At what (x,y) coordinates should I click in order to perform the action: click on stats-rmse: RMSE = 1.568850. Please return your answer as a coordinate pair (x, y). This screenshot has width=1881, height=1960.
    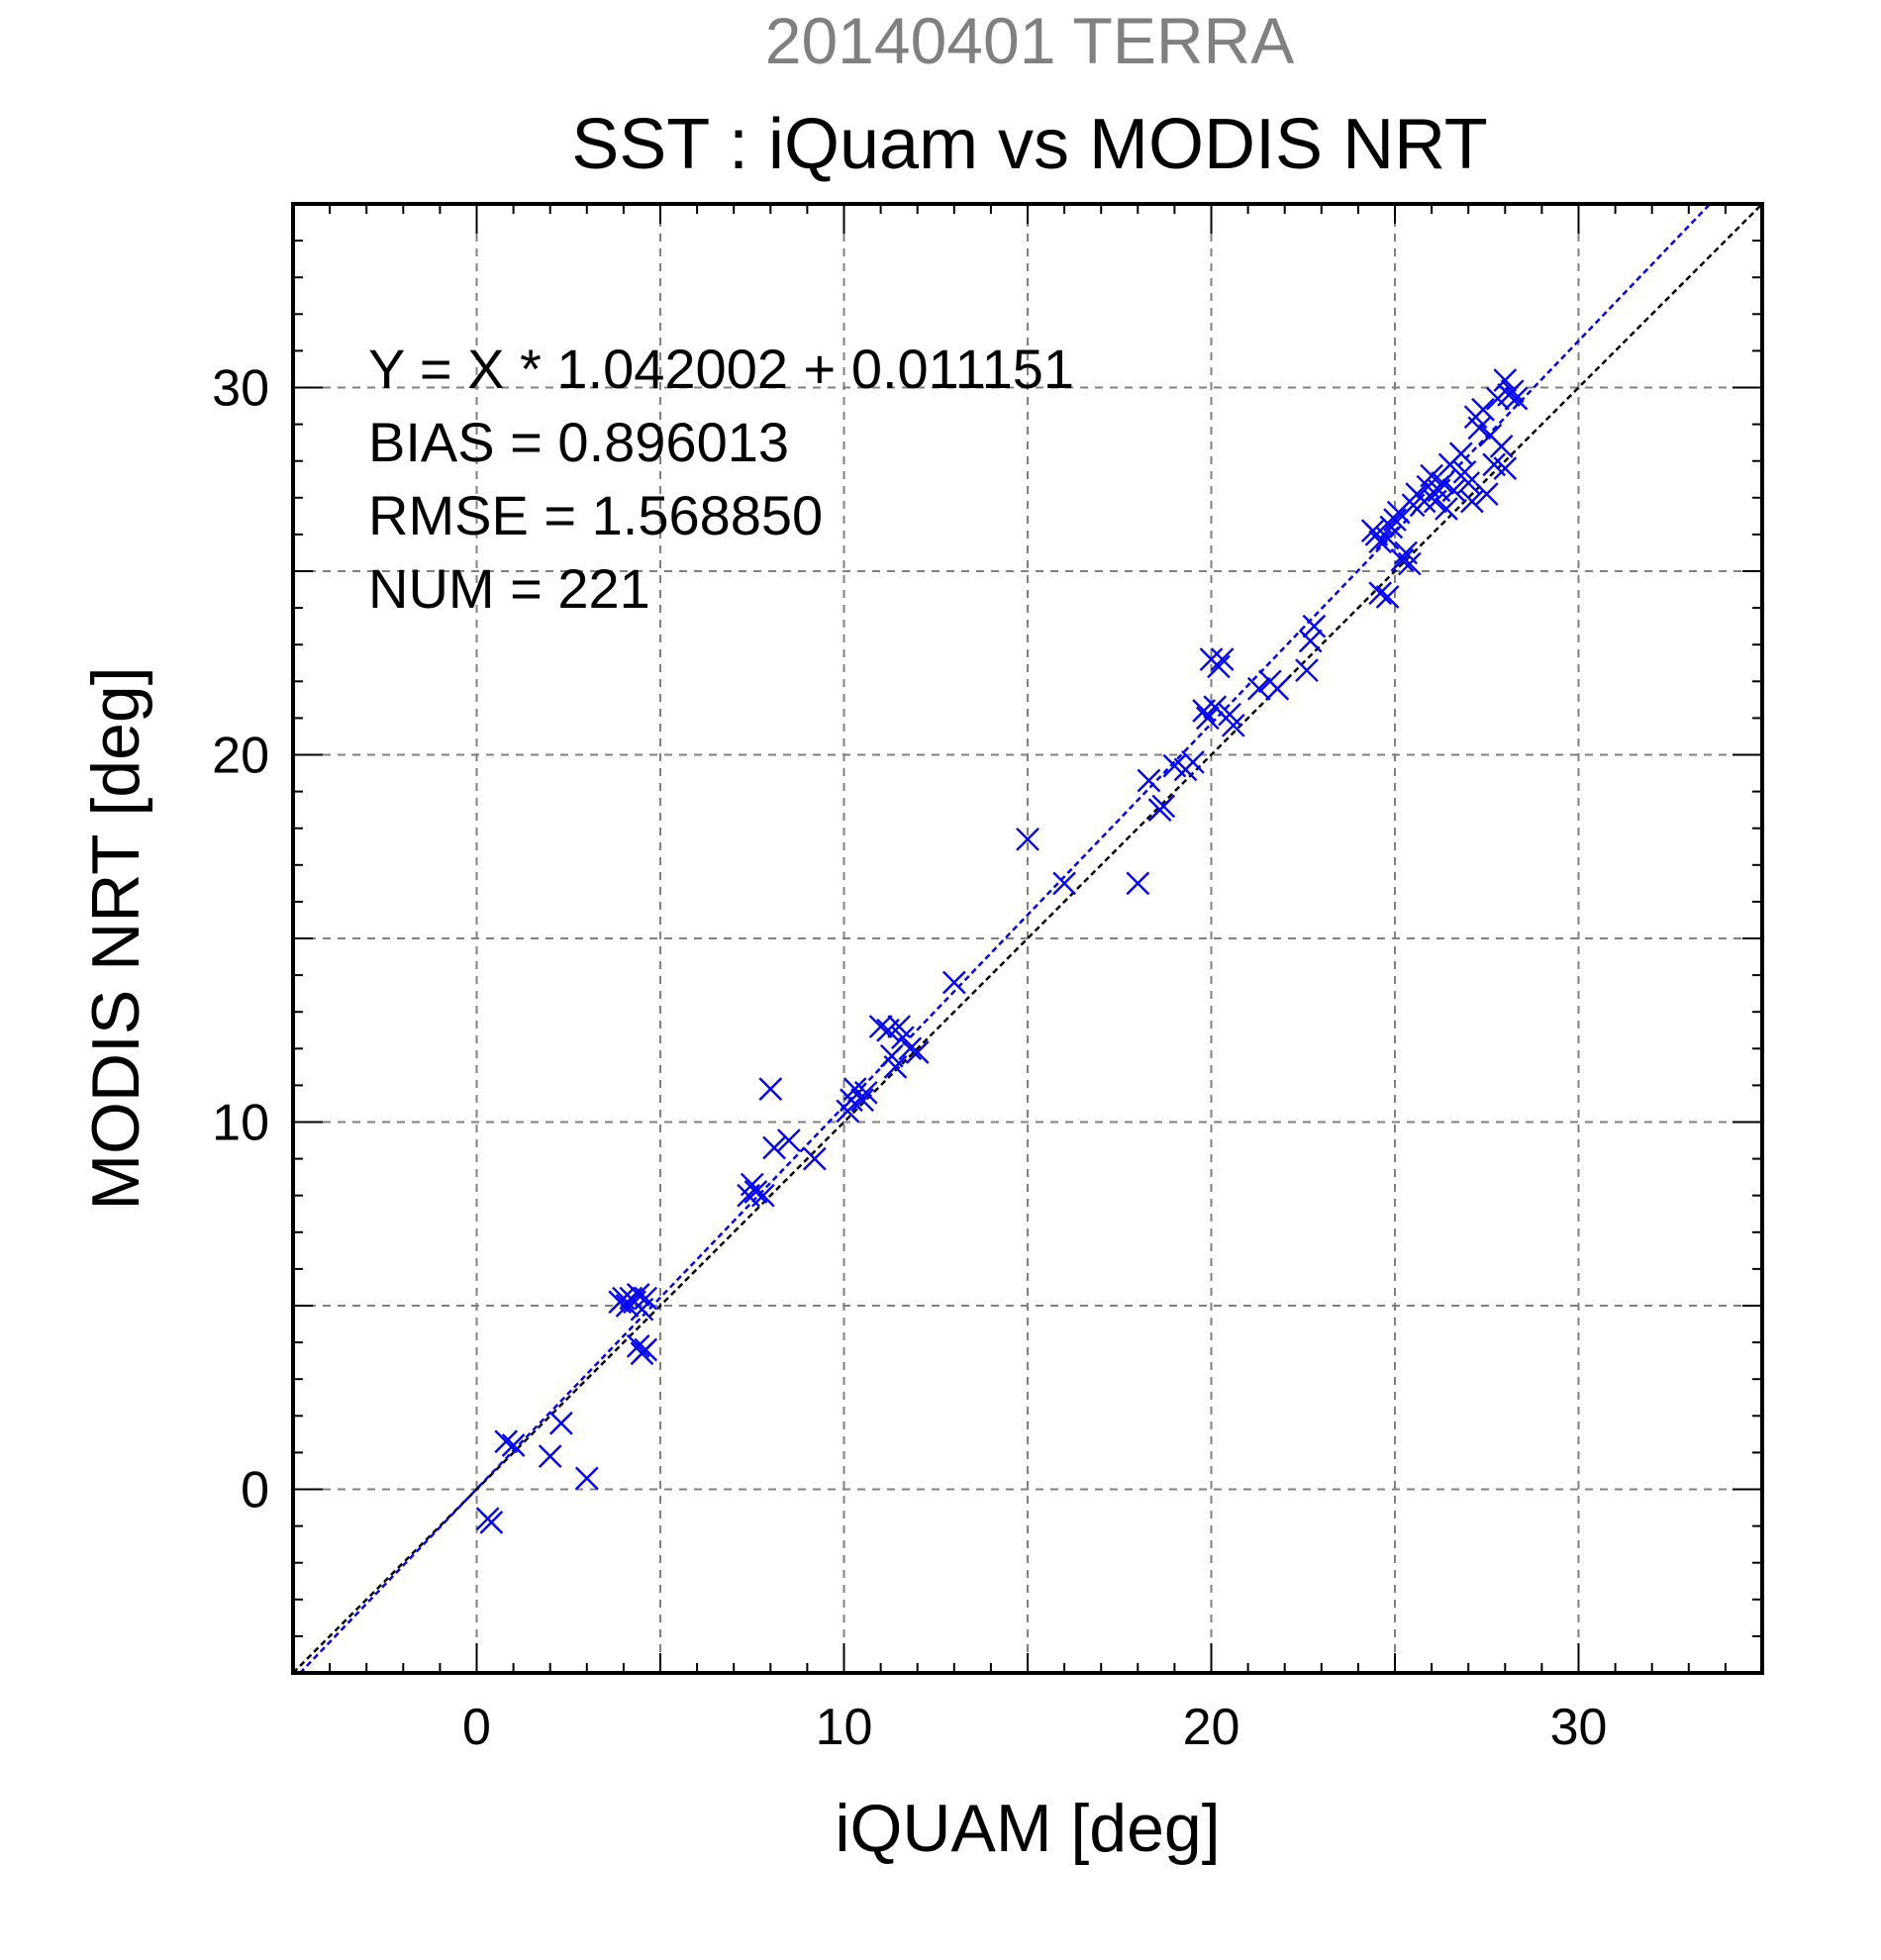
    Looking at the image, I should click on (595, 515).